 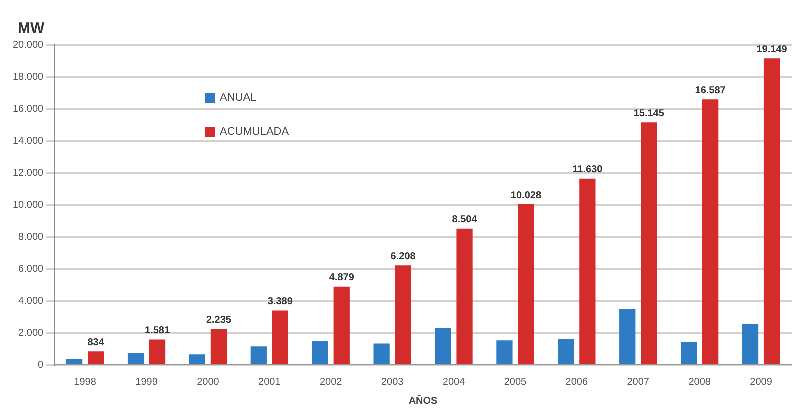 I want to click on y-tick-label: 14.000, so click(x=28, y=141).